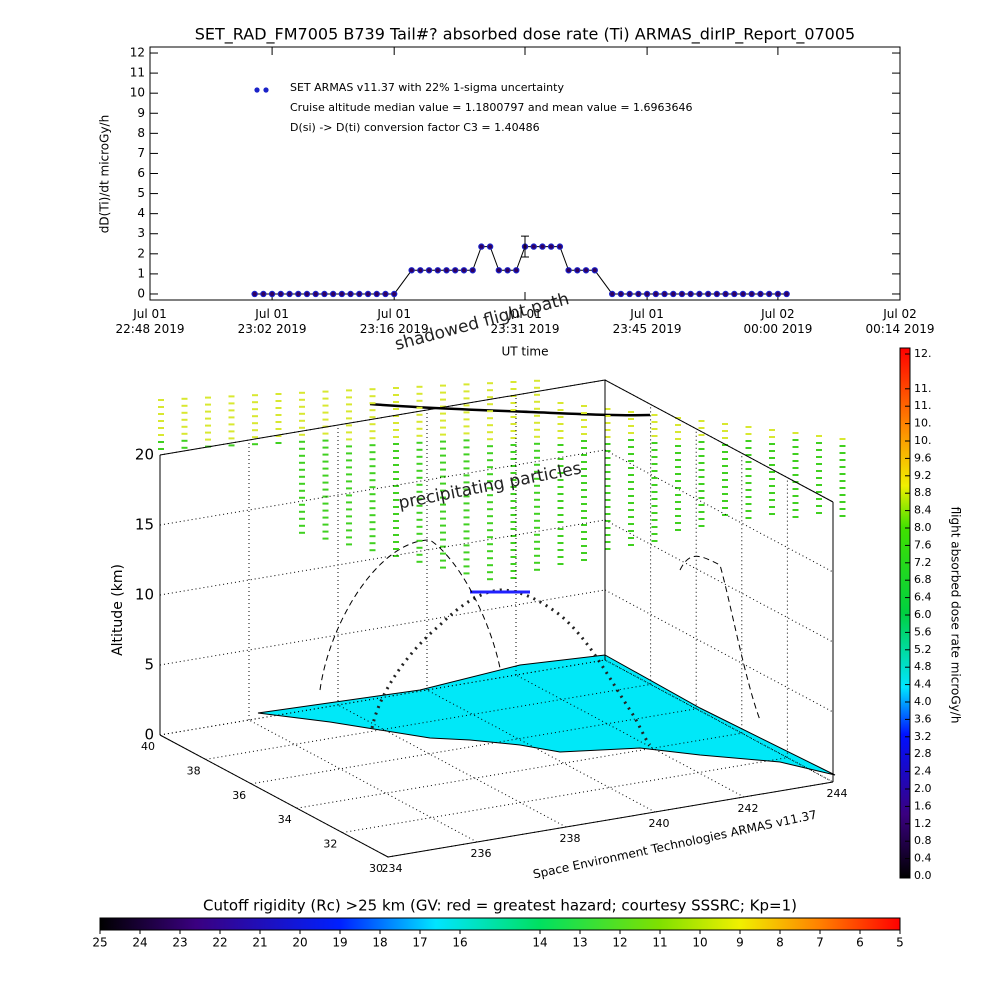  Describe the element at coordinates (419, 943) in the screenshot. I see `colorbar-tick-label: 17` at that location.